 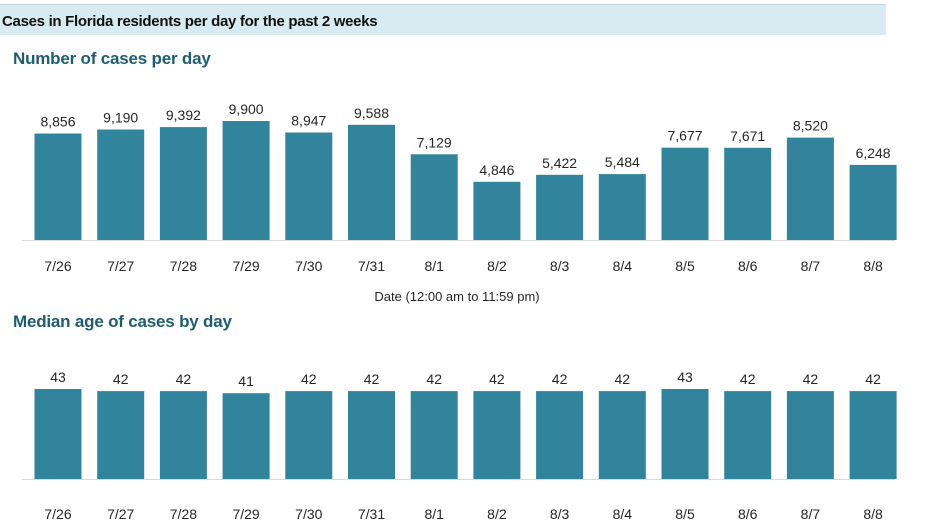 What do you see at coordinates (684, 136) in the screenshot?
I see `bar-value-label: 7,677` at bounding box center [684, 136].